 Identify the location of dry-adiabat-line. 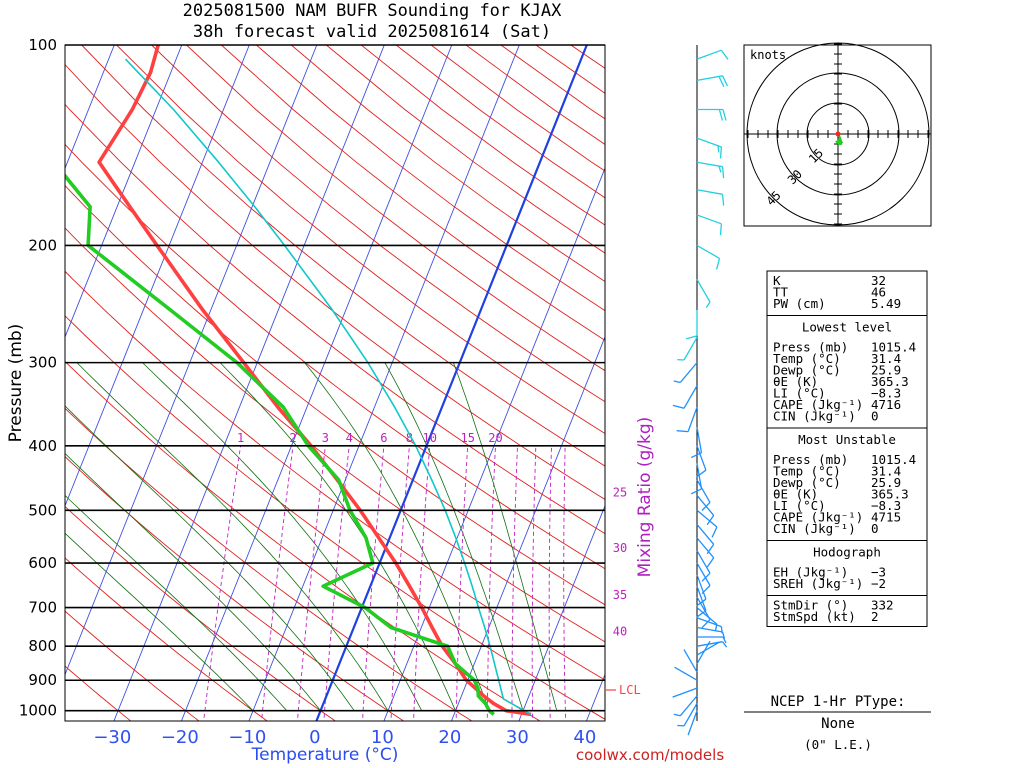
(201, 613).